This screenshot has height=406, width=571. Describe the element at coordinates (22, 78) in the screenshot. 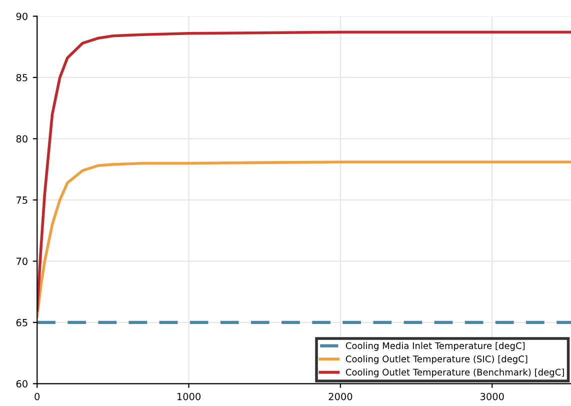

I see `y-tick-label: 85` at that location.